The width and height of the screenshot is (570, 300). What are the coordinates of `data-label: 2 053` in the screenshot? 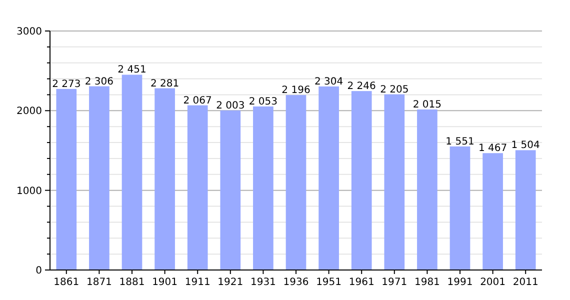 It's located at (263, 102).